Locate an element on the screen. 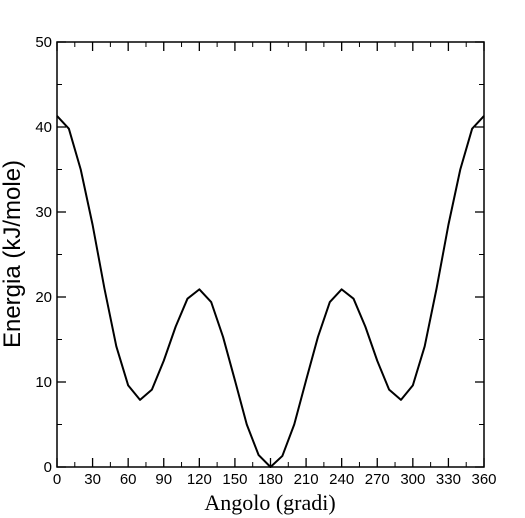 The width and height of the screenshot is (525, 518). x-tick-label: 30 is located at coordinates (92, 479).